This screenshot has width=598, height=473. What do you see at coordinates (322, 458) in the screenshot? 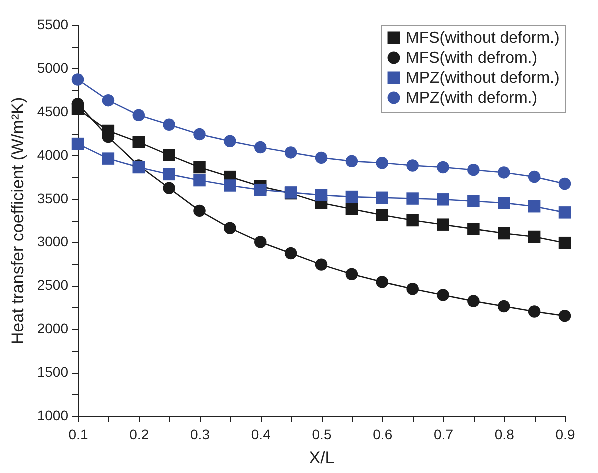
I see `x-axis-title: X/L` at bounding box center [322, 458].